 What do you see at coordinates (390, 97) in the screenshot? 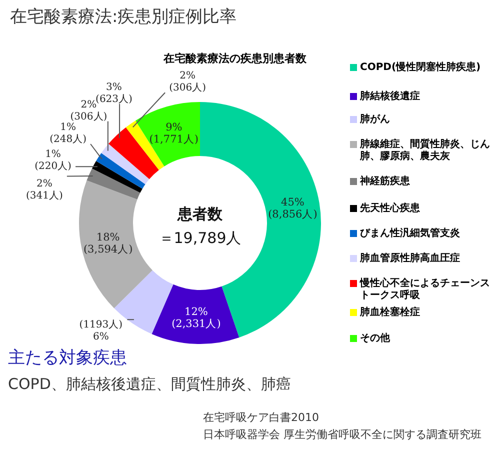
I see `legend-label: 肺結核後遺症` at bounding box center [390, 97].